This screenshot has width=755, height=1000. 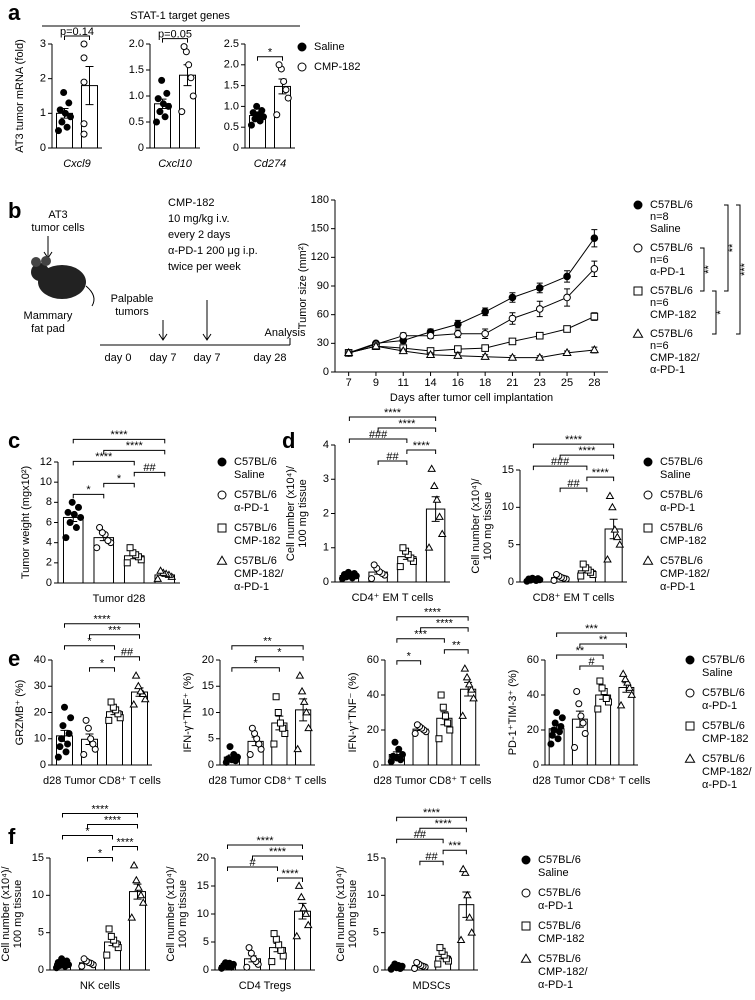 What do you see at coordinates (508, 470) in the screenshot?
I see `y-tick-label: 15` at bounding box center [508, 470].